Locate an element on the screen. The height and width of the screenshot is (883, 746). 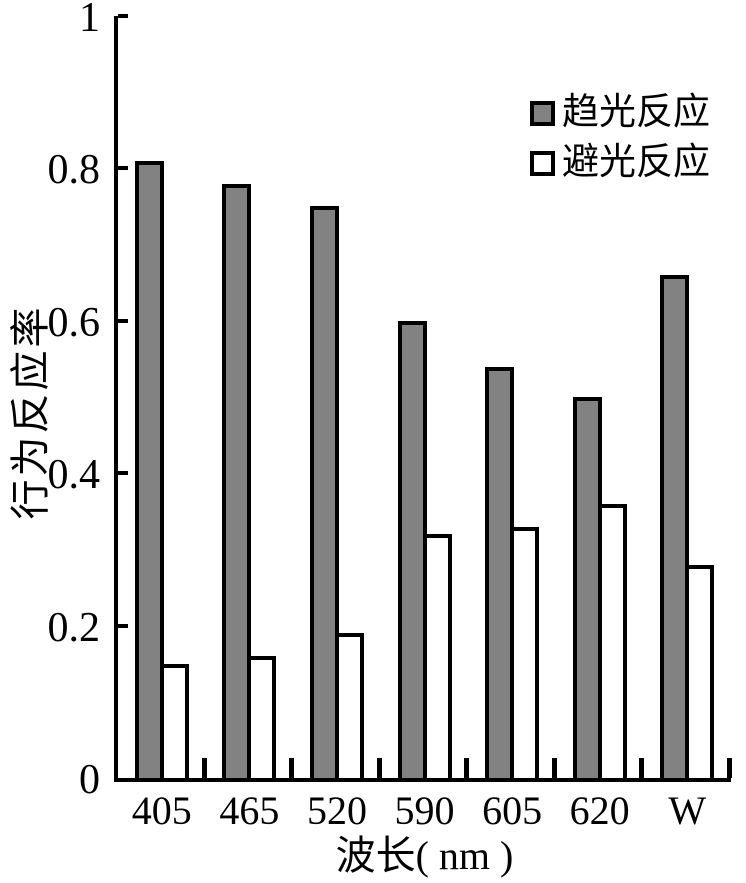
x-tick-label: 620 is located at coordinates (599, 810).